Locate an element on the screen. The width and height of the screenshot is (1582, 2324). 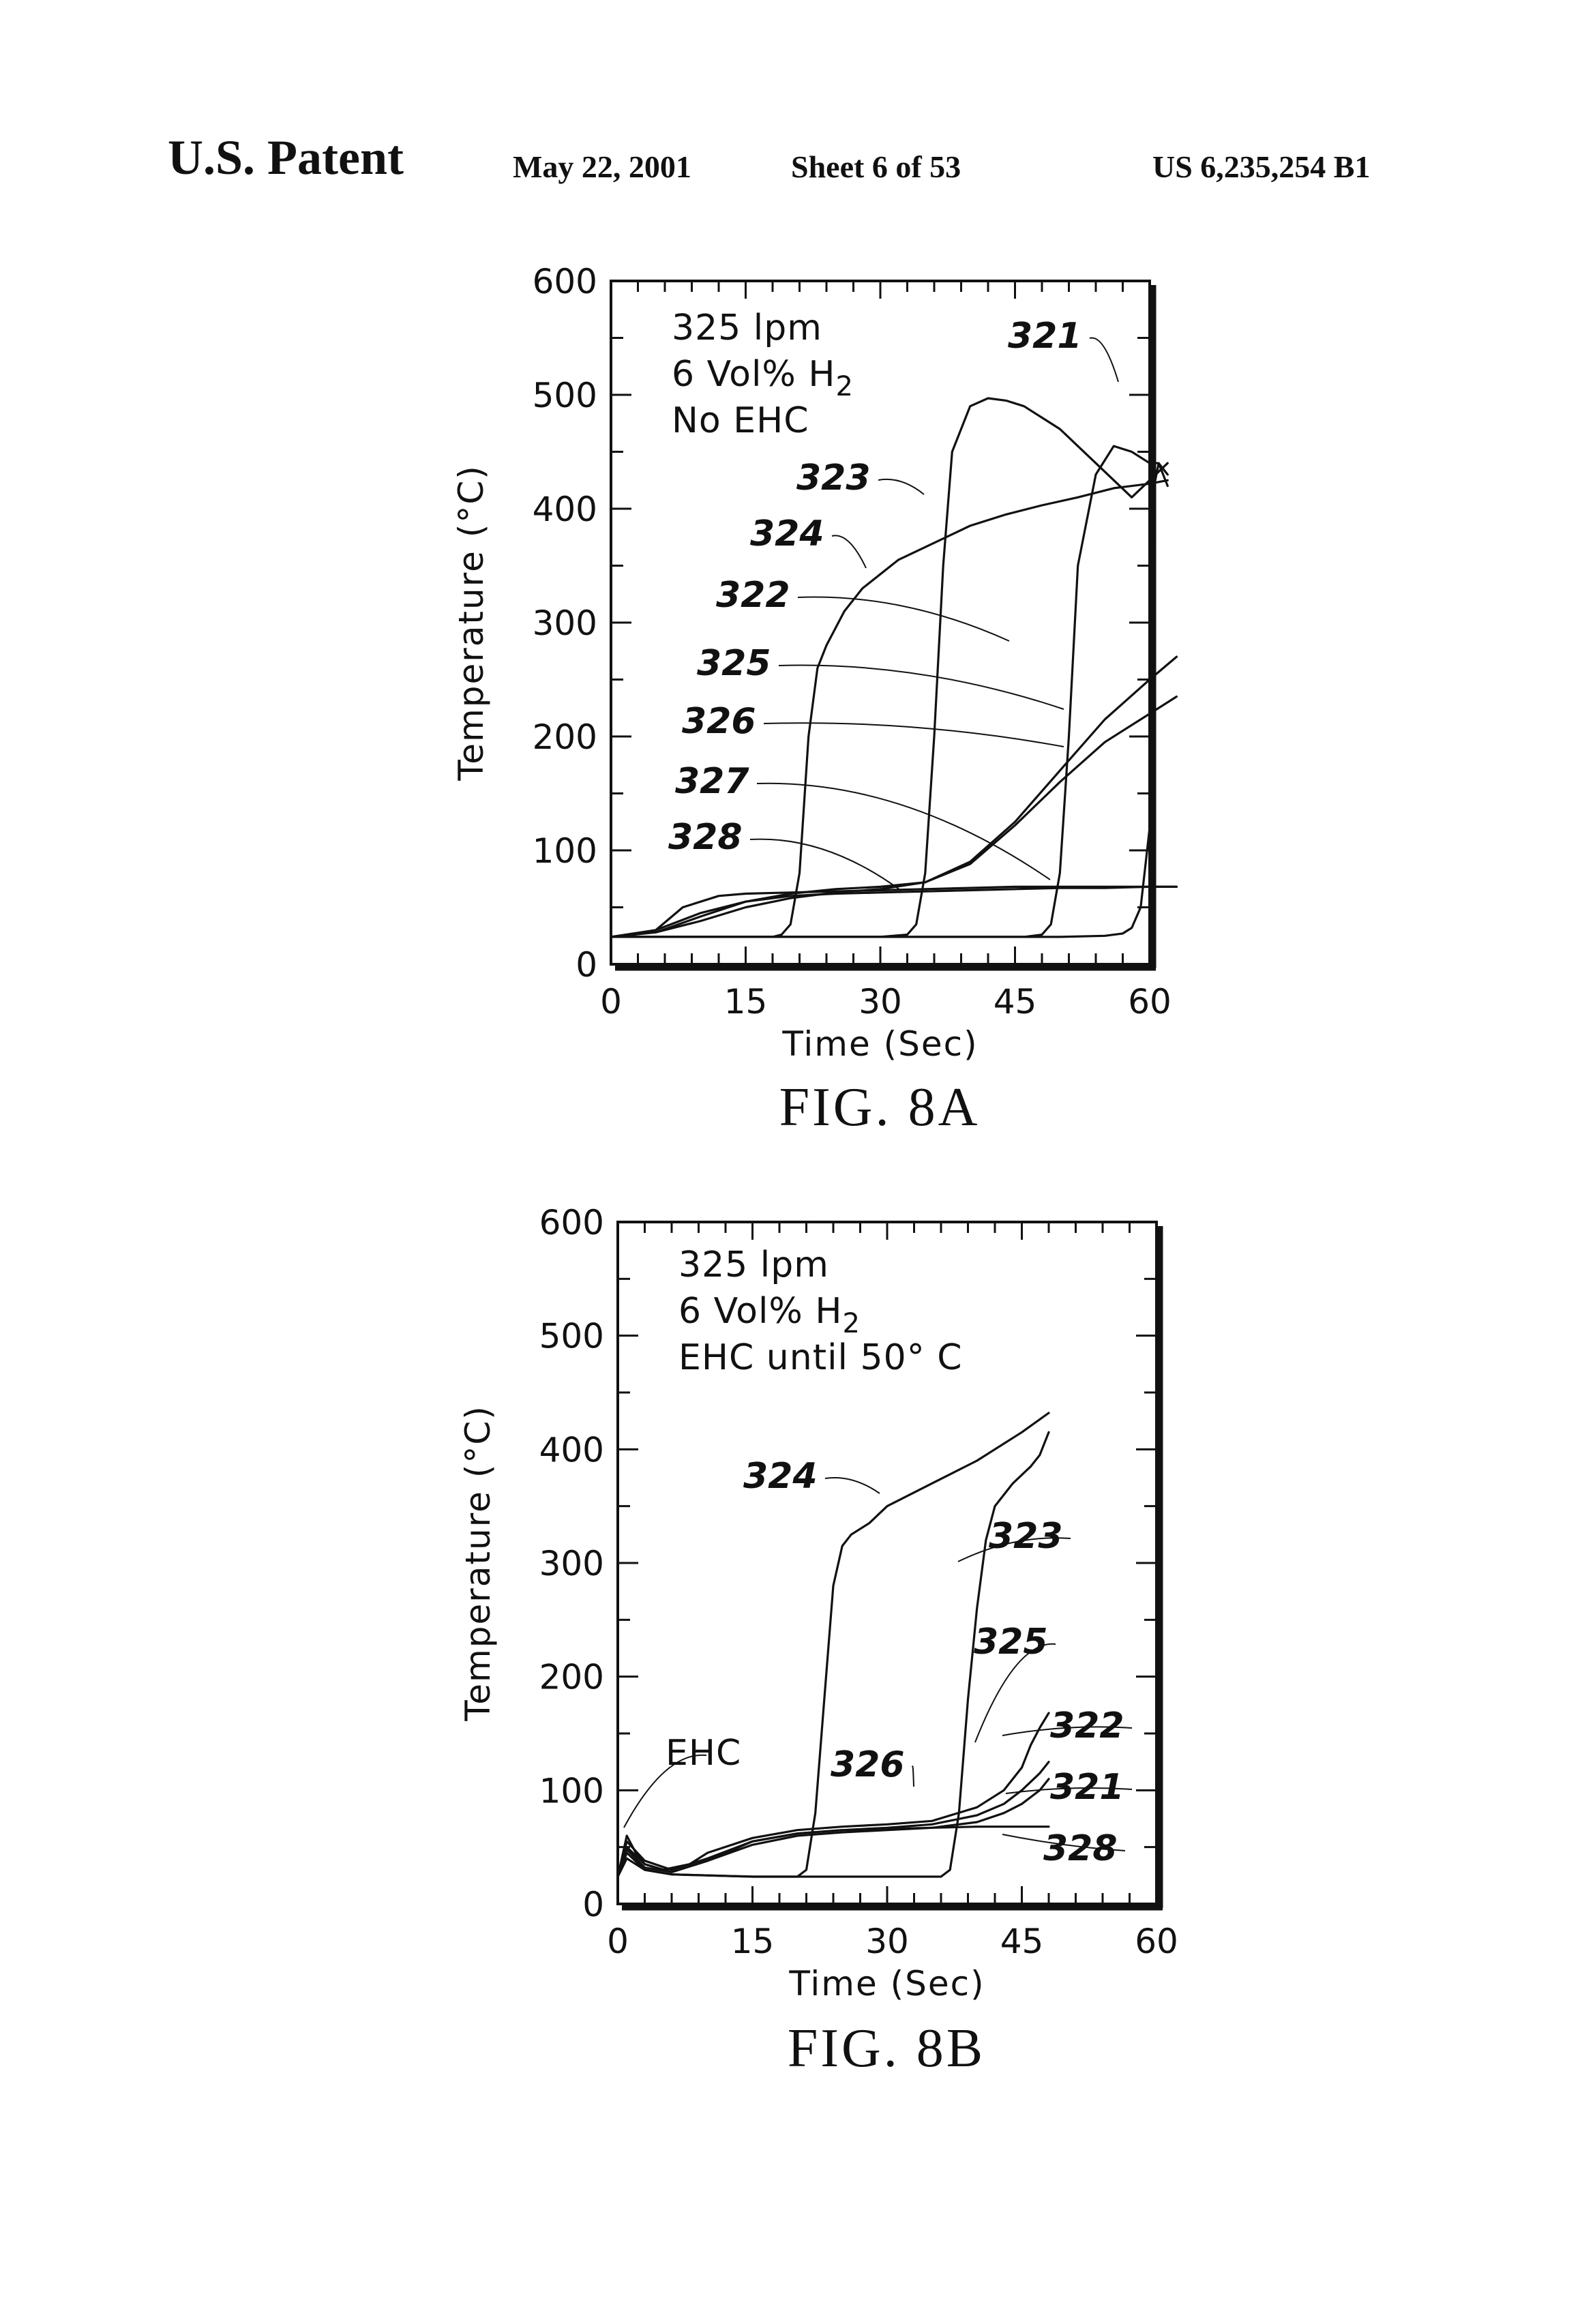
figure-caption: FIG. 8A is located at coordinates (880, 1107).